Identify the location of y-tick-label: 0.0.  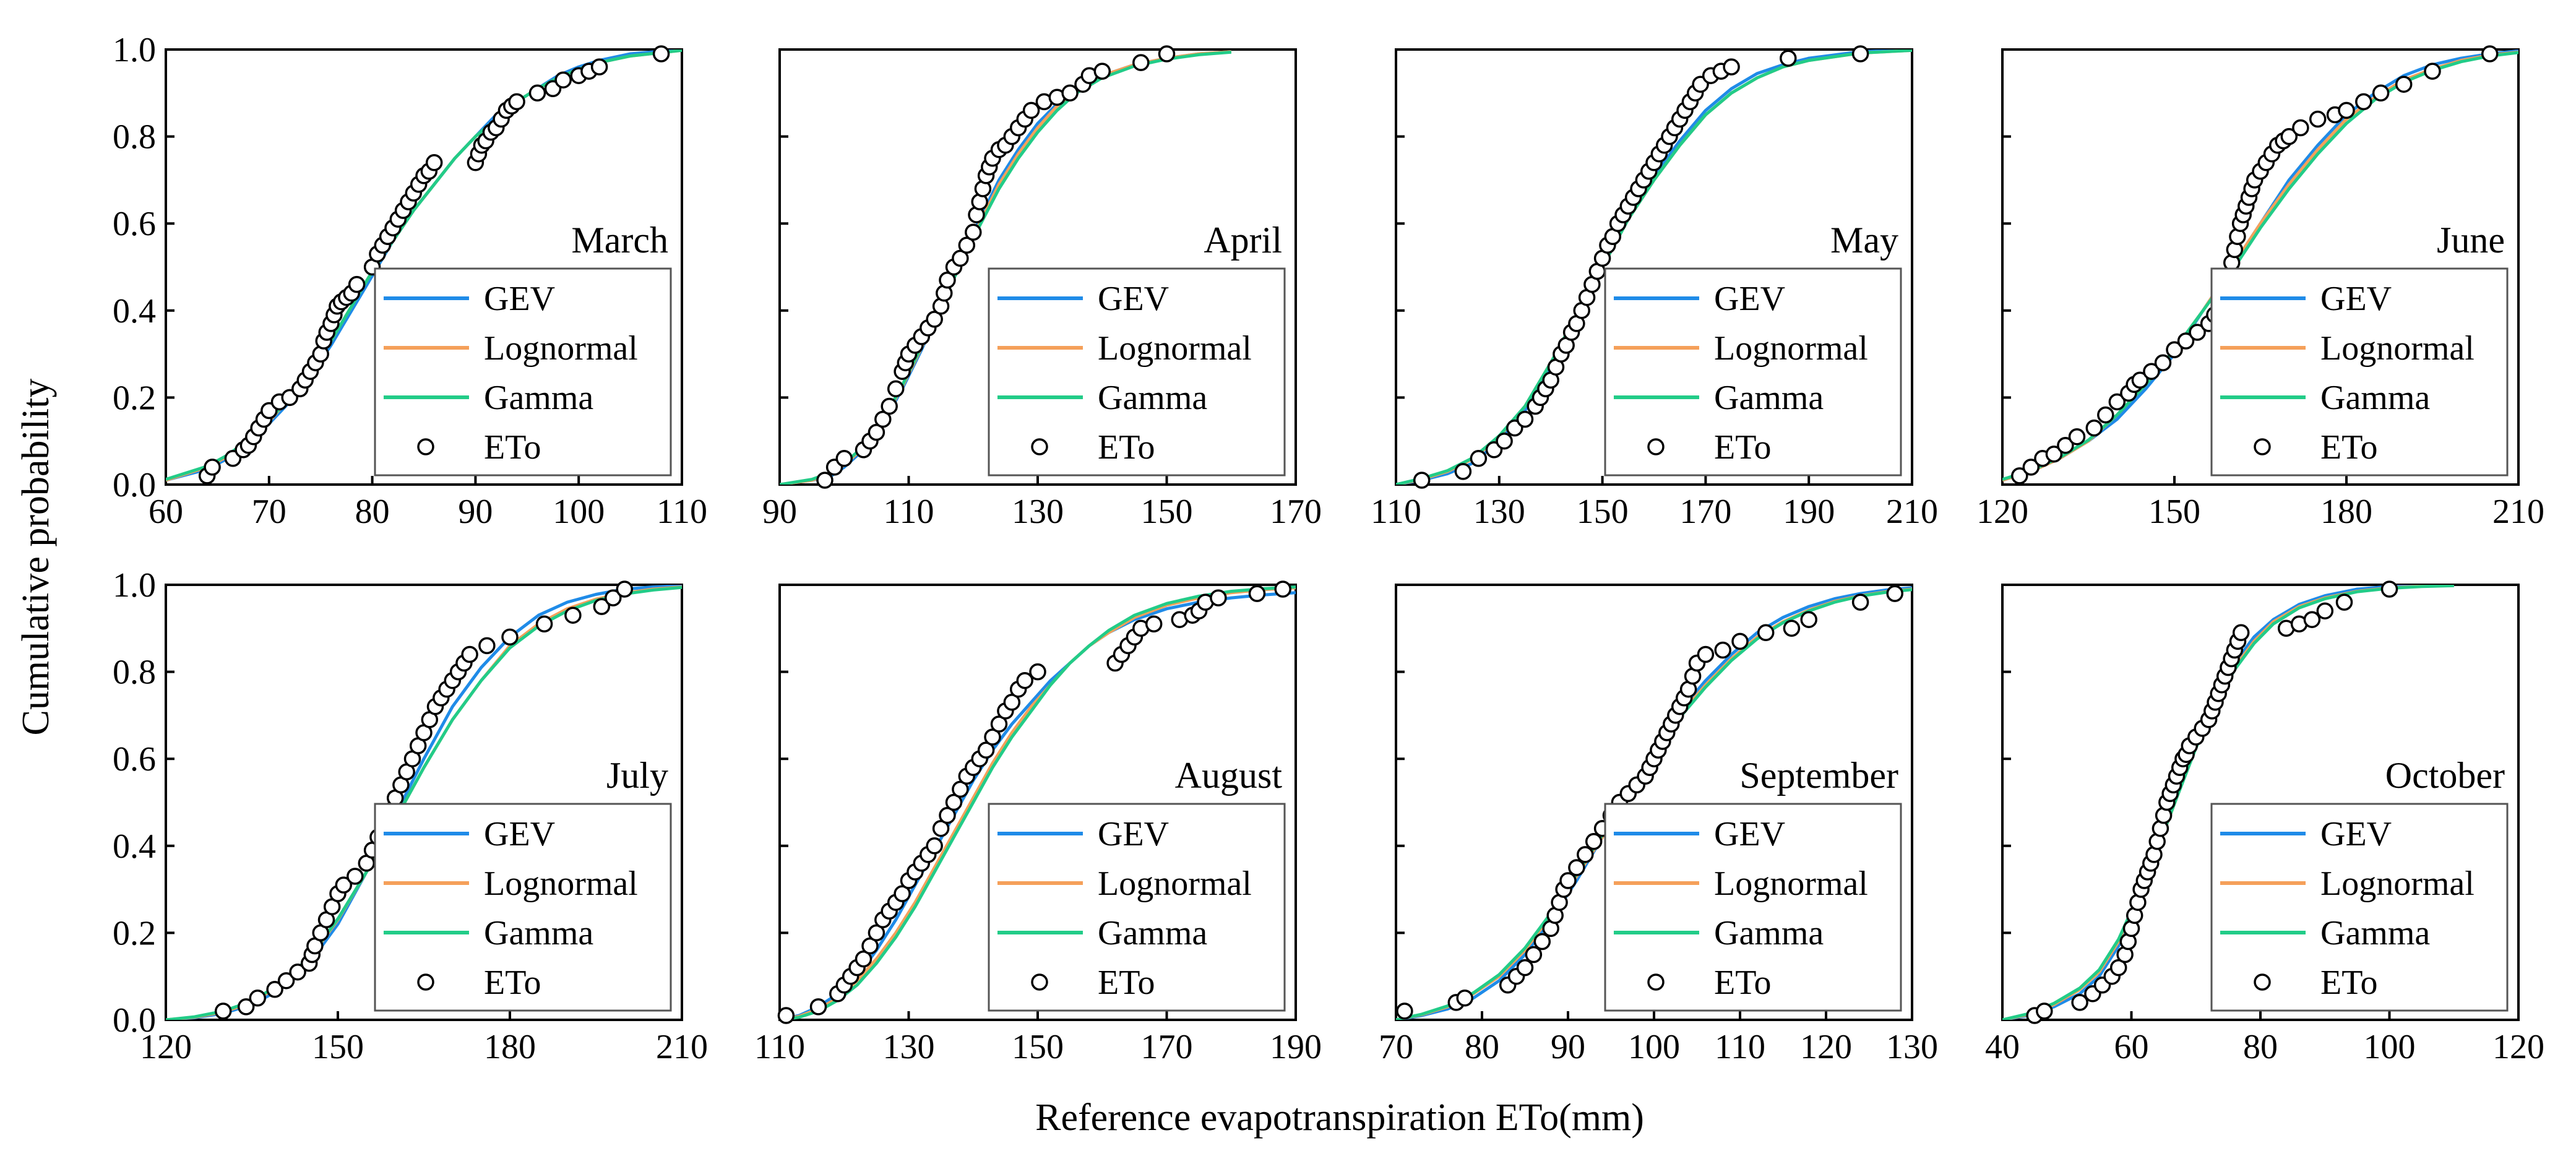
(134, 1020).